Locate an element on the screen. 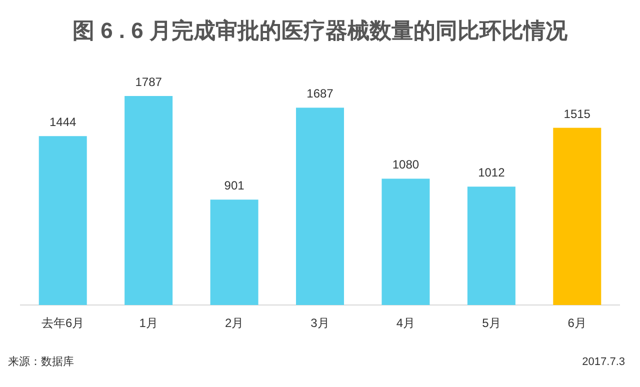 This screenshot has width=640, height=387. chart-title: 图 6 . 6 月完成审批的医疗器械数量的同比环比情况 is located at coordinates (320, 30).